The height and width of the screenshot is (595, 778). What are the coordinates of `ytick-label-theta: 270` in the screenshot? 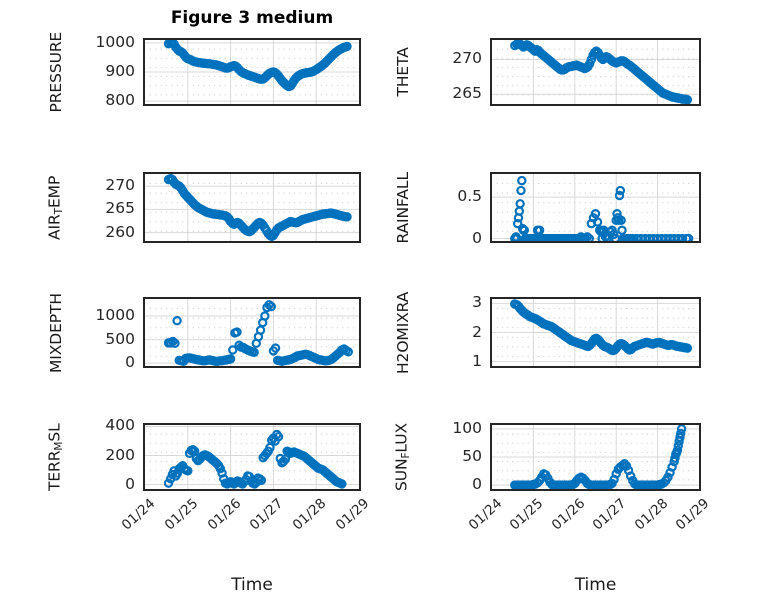 It's located at (467, 58).